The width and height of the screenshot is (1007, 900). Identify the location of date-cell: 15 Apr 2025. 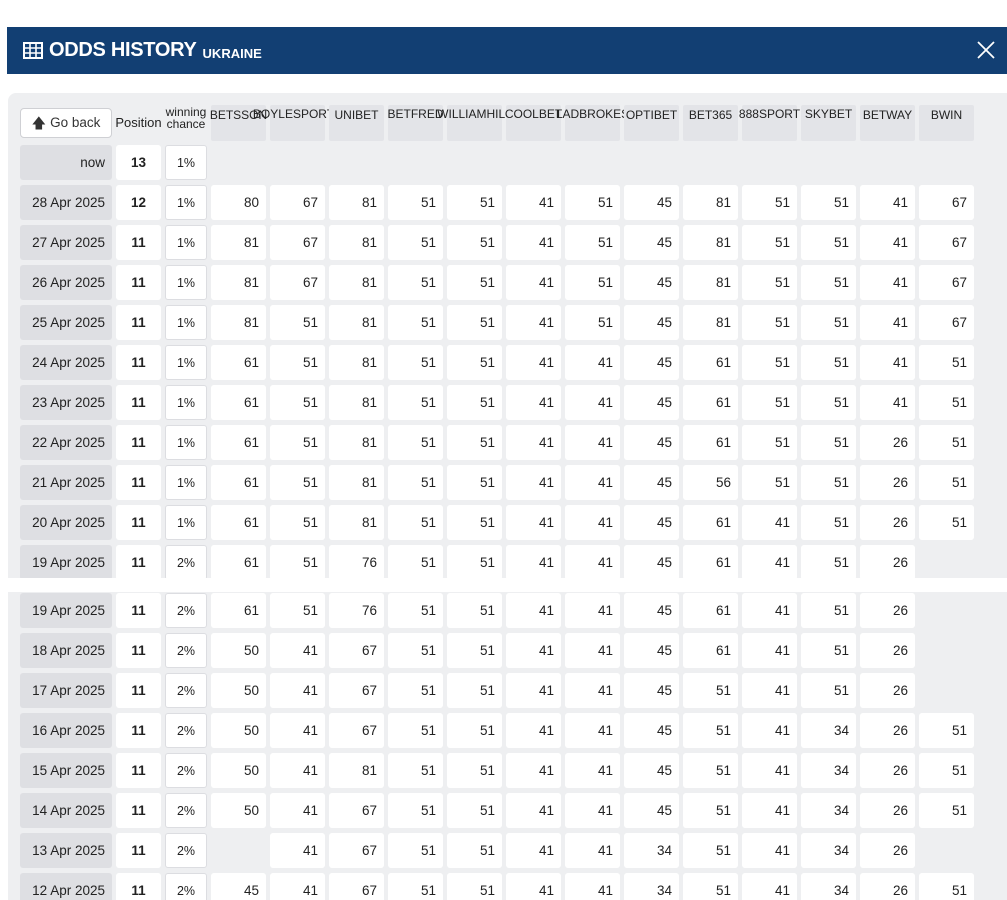
(66, 770).